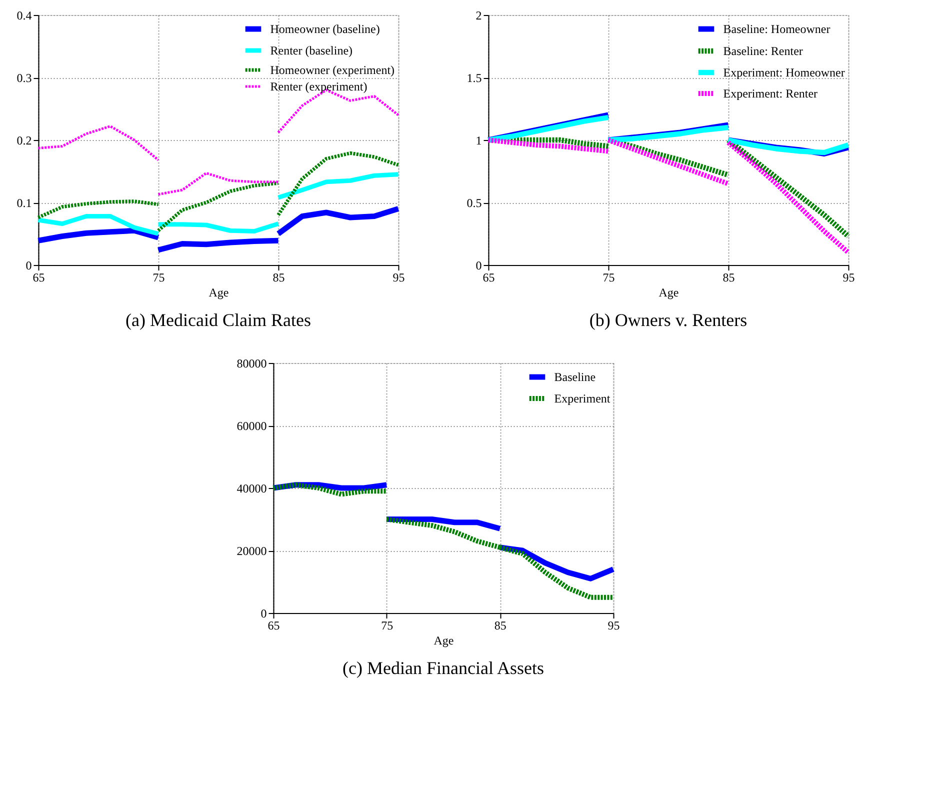  What do you see at coordinates (474, 78) in the screenshot?
I see `y-tick-label: 1.5` at bounding box center [474, 78].